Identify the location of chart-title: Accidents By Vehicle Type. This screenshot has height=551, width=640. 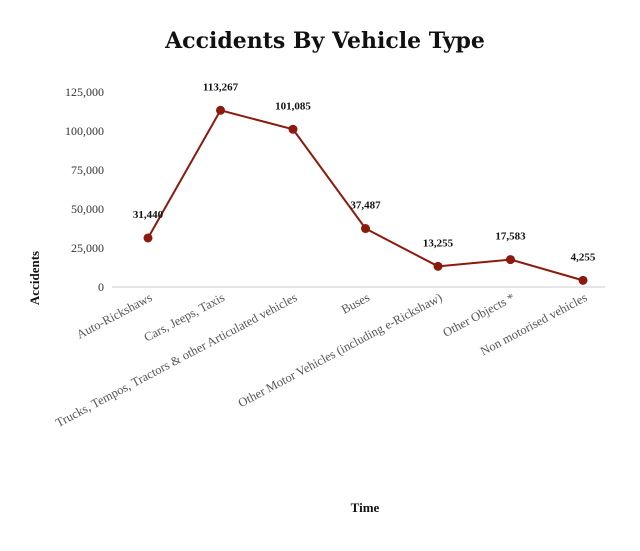
(324, 41).